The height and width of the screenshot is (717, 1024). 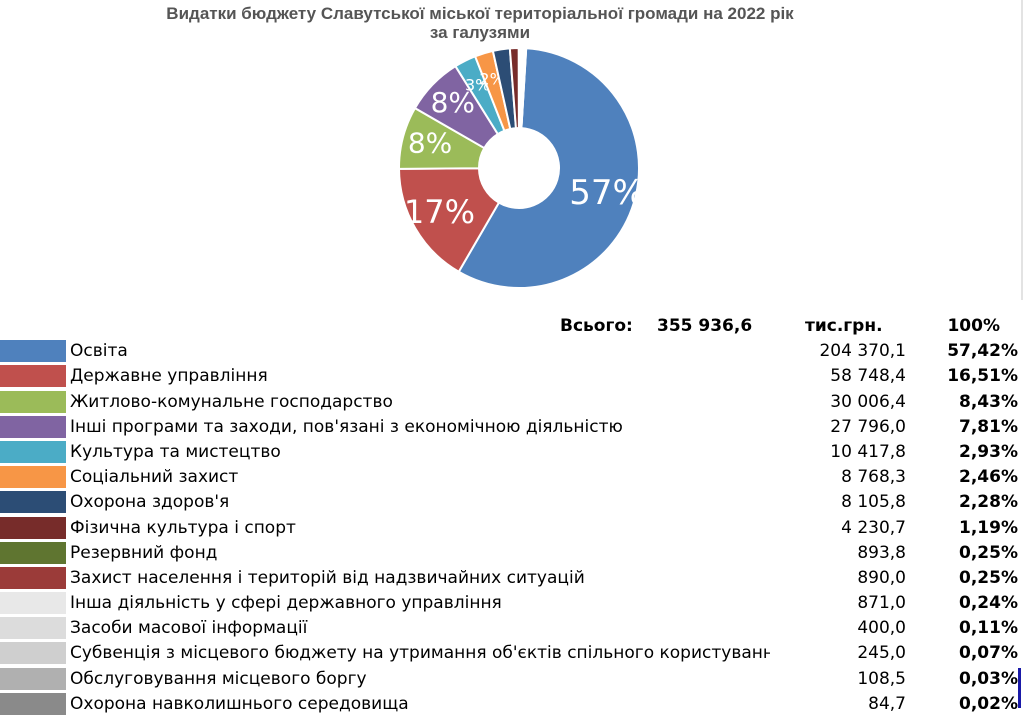 What do you see at coordinates (988, 477) in the screenshot?
I see `category-percent: 2,46%` at bounding box center [988, 477].